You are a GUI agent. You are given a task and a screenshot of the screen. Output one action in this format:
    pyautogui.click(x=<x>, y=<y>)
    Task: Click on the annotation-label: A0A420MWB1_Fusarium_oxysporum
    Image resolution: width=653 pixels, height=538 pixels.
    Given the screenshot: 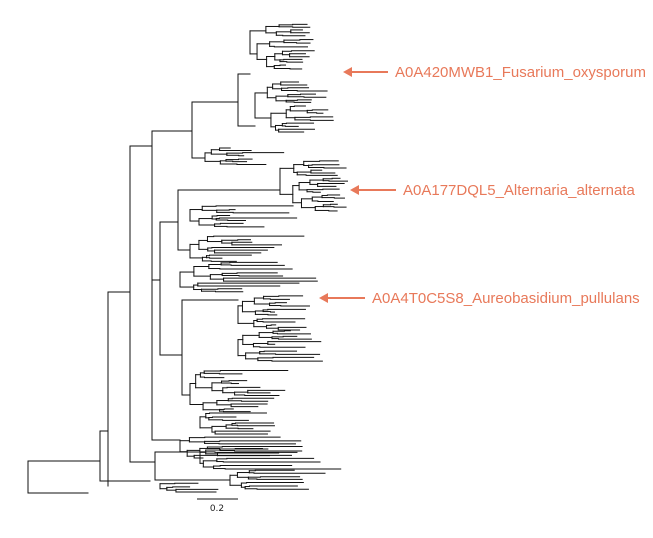 What is the action you would take?
    pyautogui.click(x=520, y=72)
    